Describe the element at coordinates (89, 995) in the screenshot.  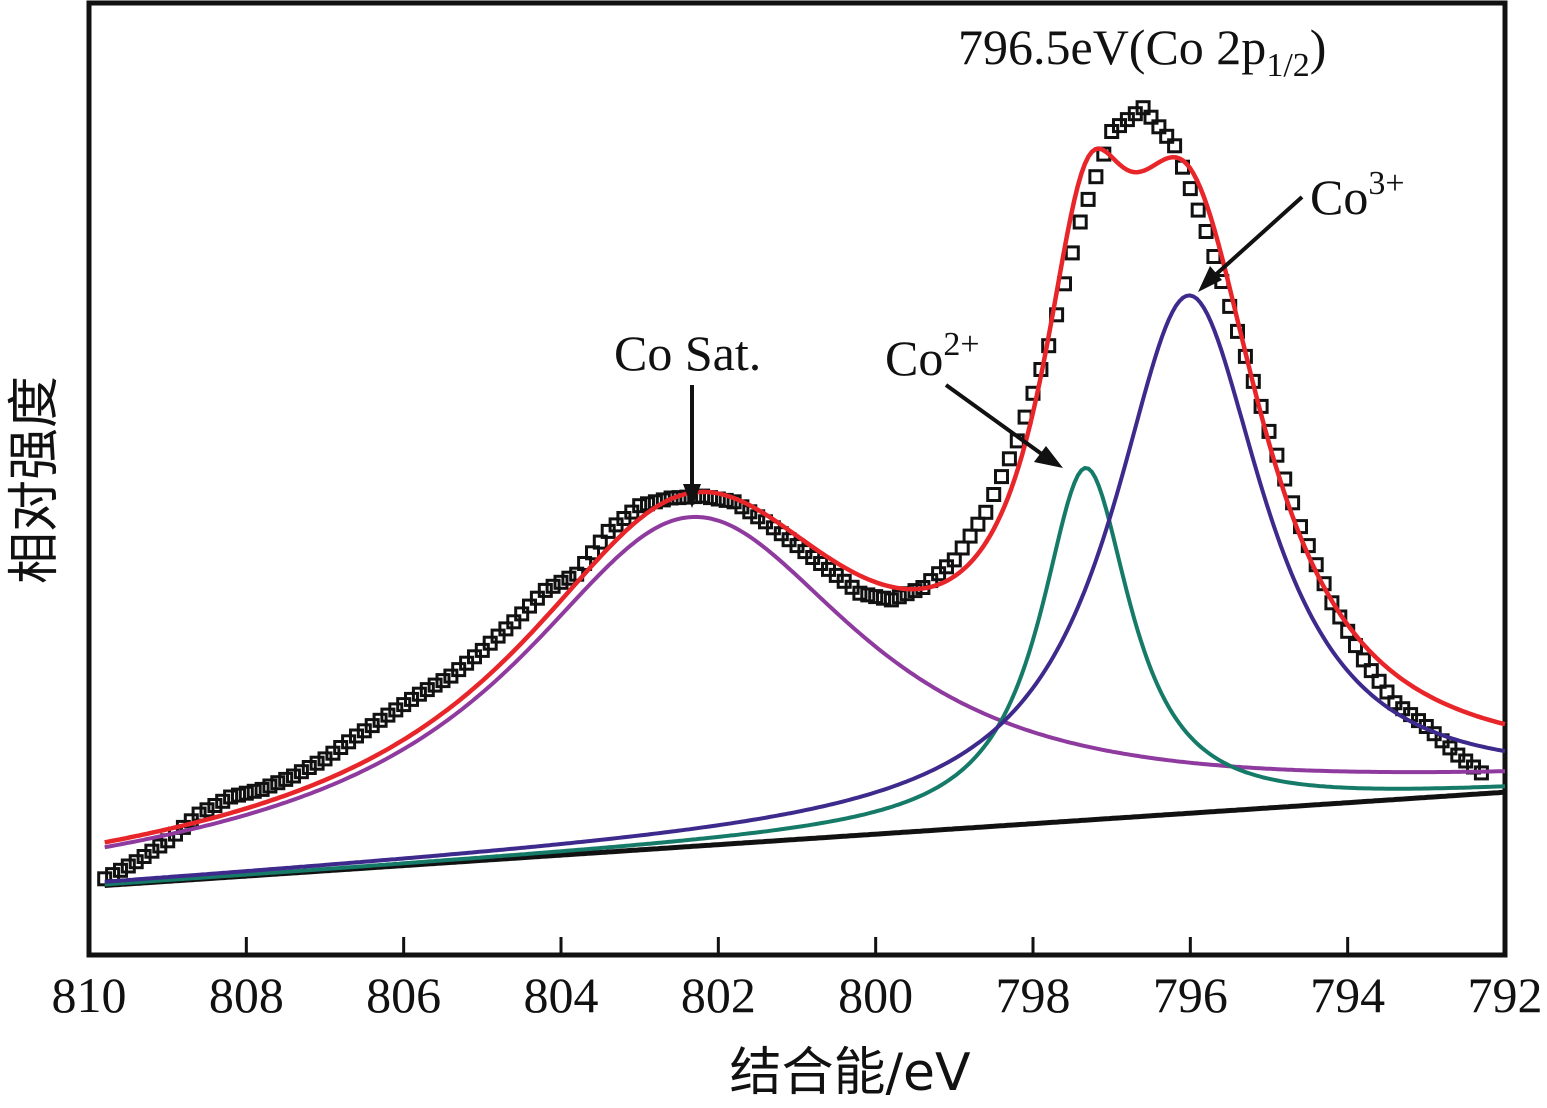
I see `x-tick-label: 810` at that location.